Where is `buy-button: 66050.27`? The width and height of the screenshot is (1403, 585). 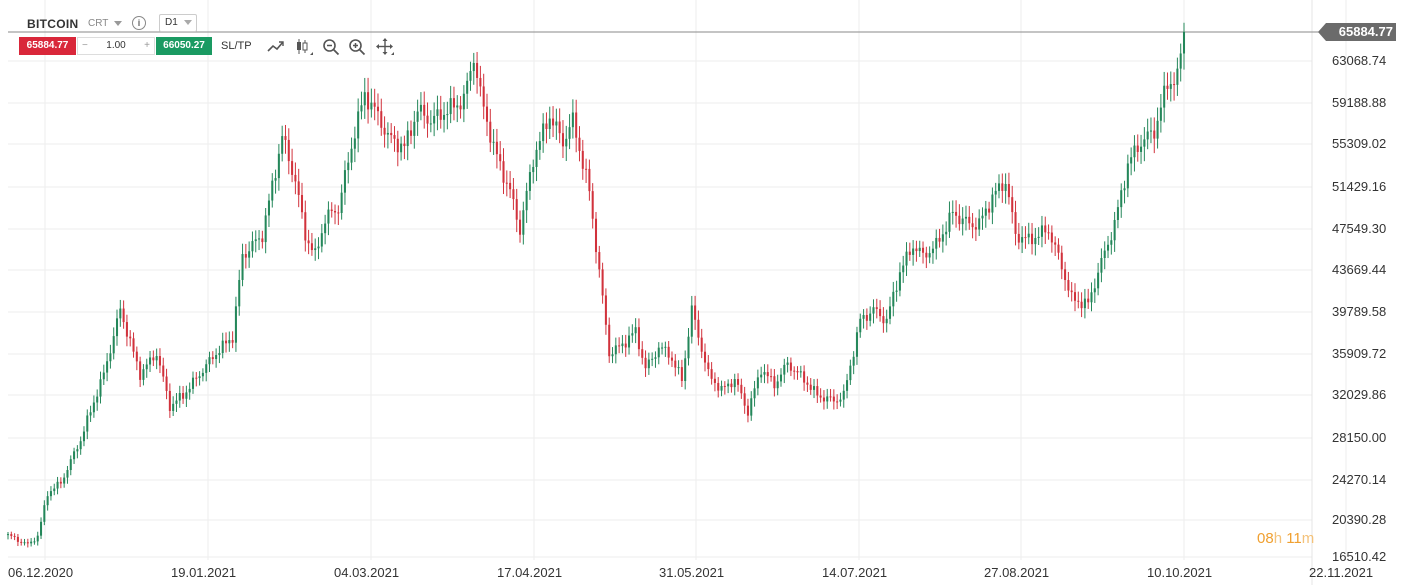
buy-button: 66050.27 is located at coordinates (184, 46).